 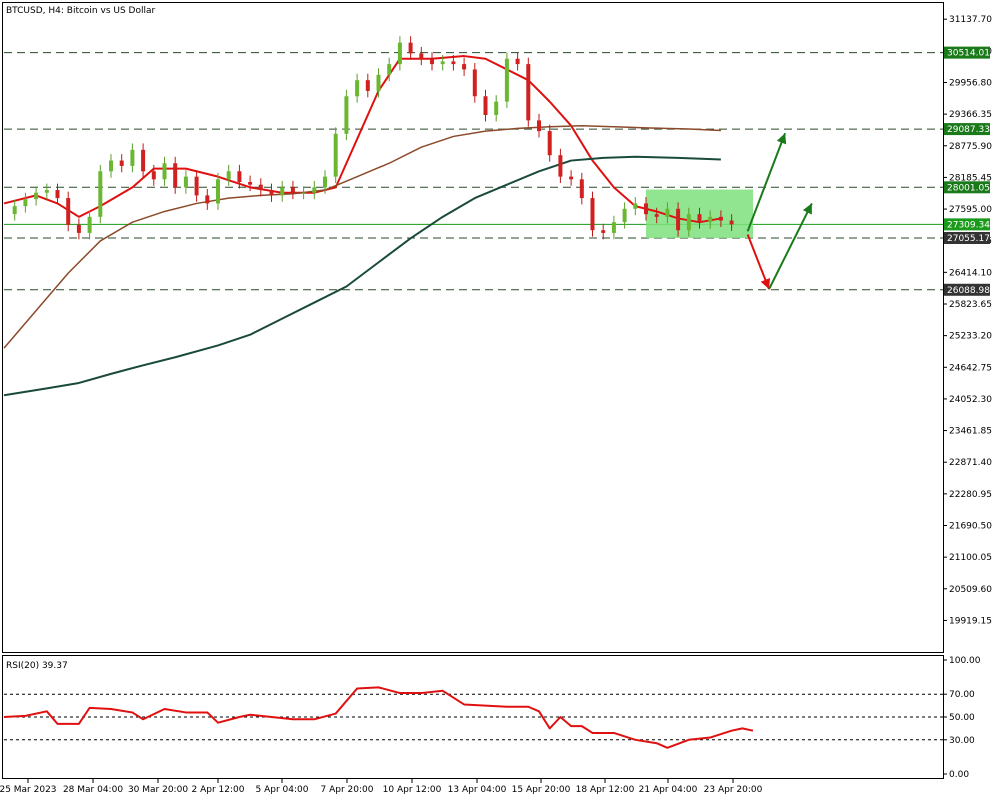 What do you see at coordinates (962, 741) in the screenshot?
I see `rsi-tick-label: 30.00` at bounding box center [962, 741].